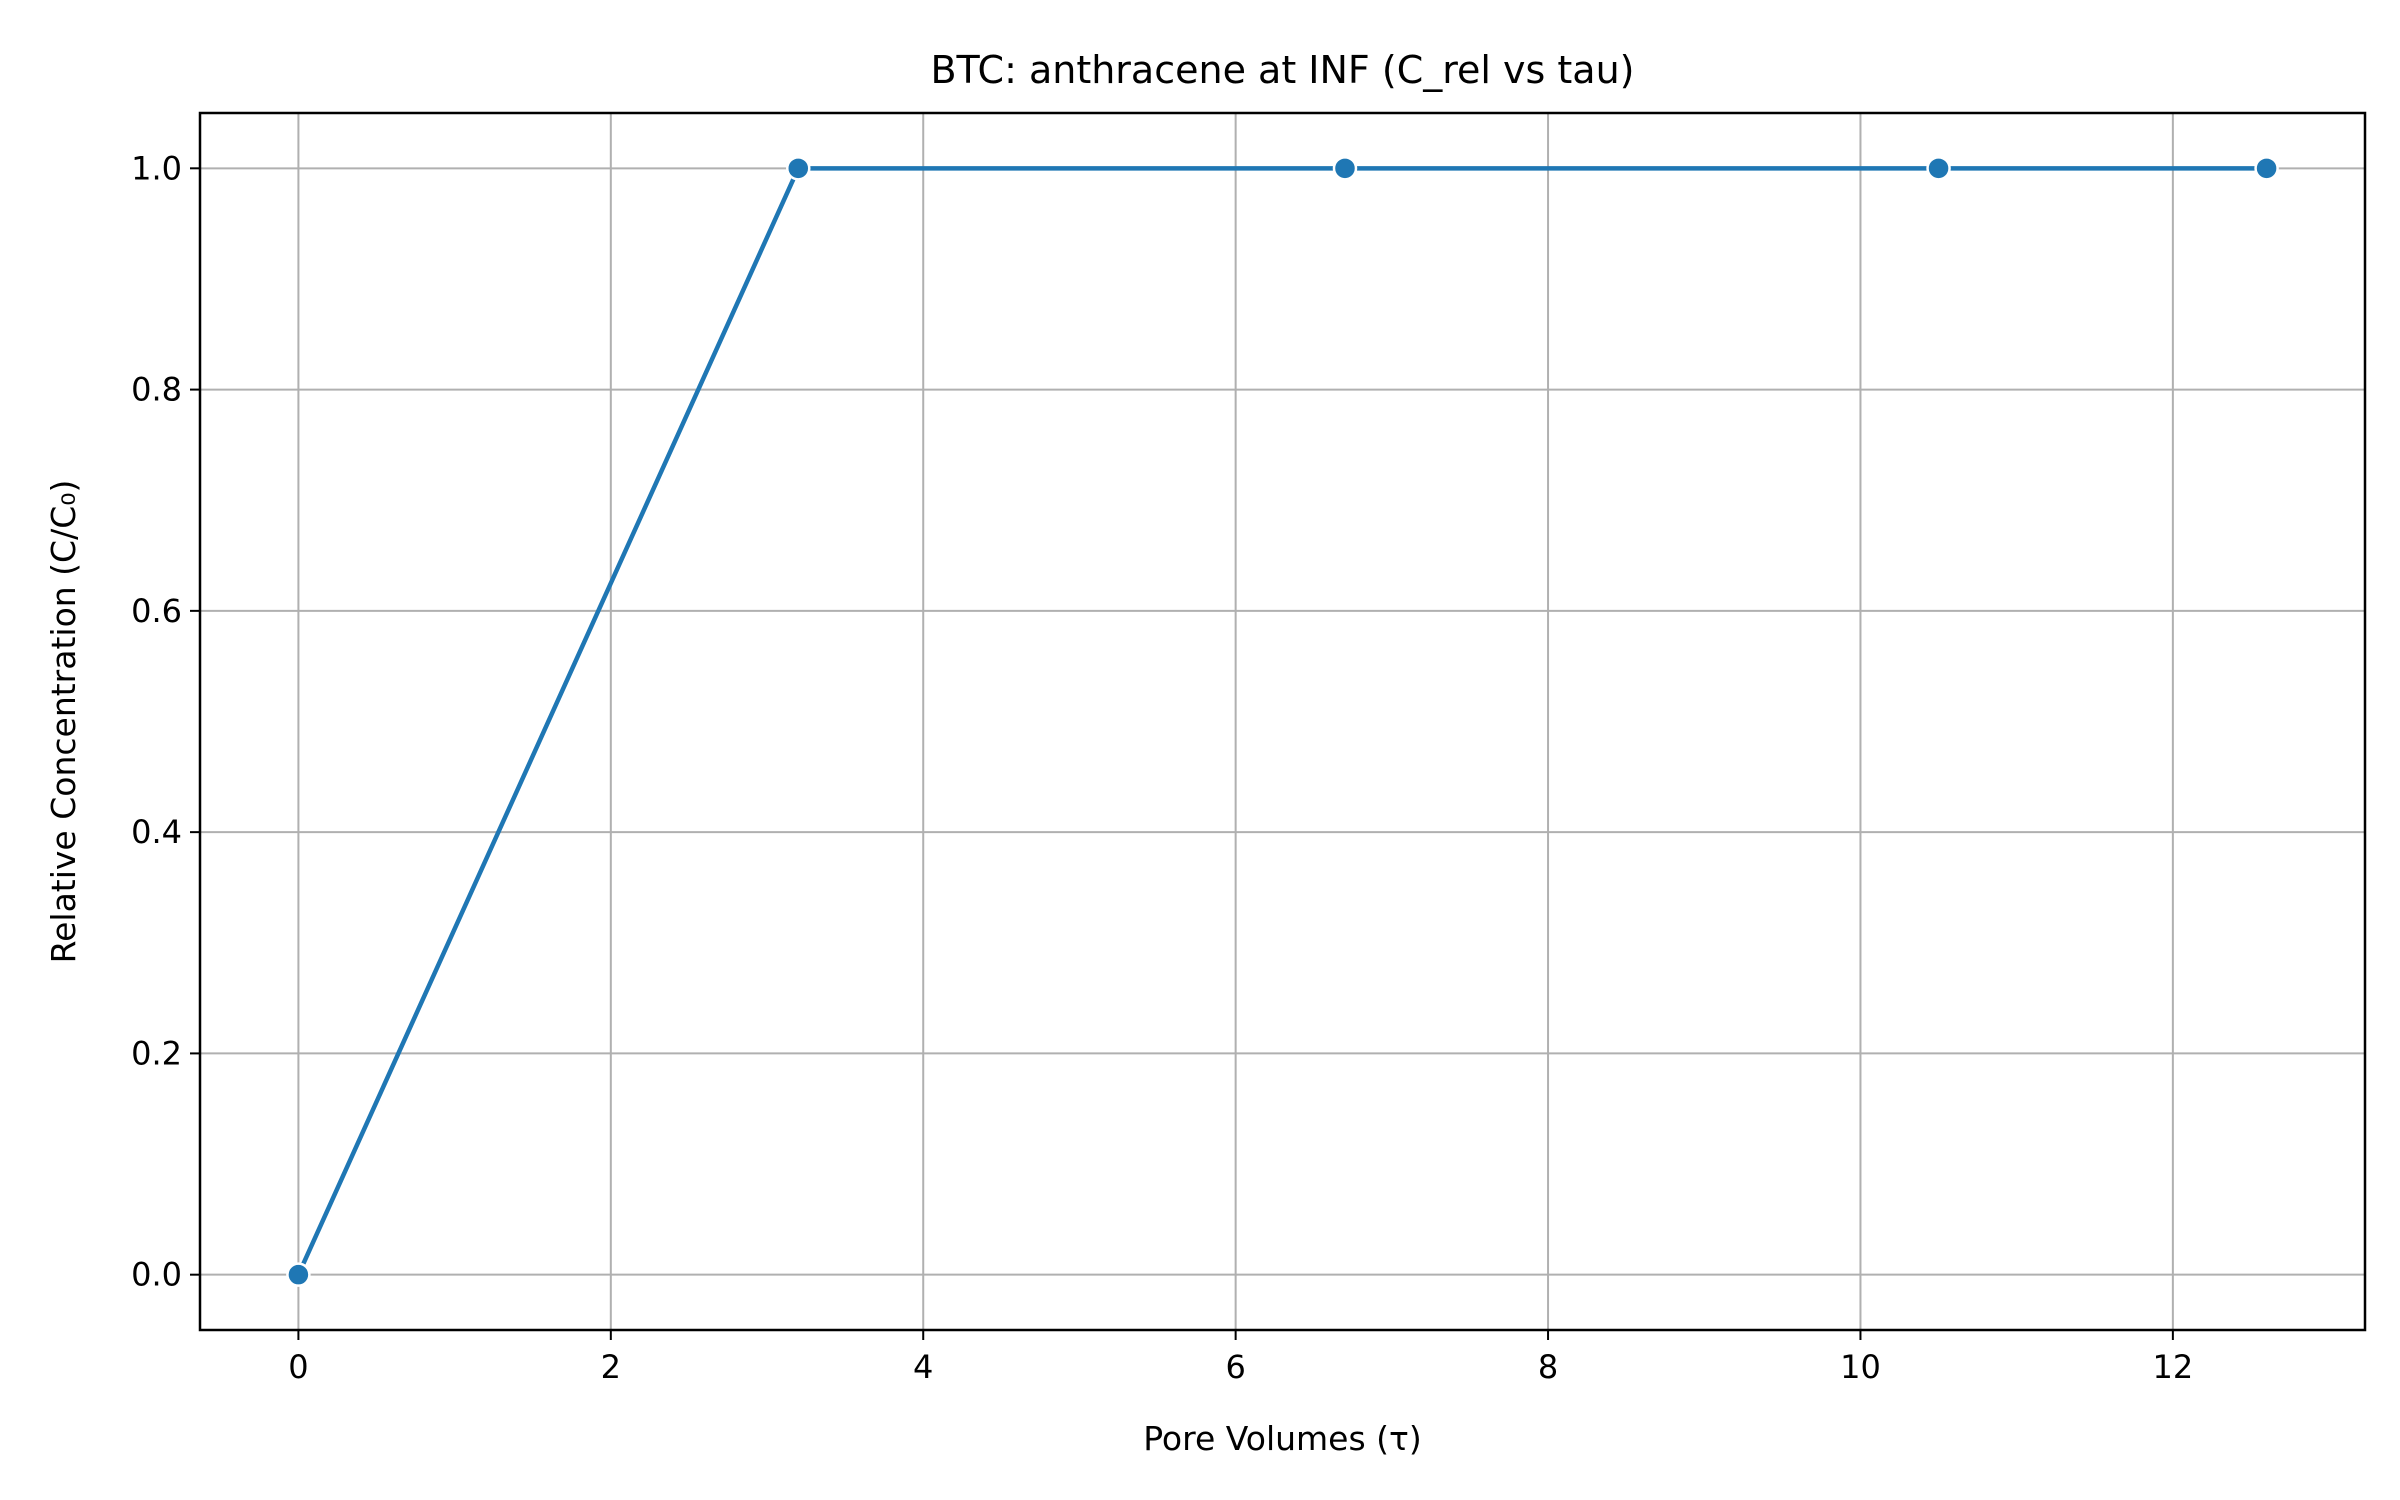 The height and width of the screenshot is (1500, 2400). Describe the element at coordinates (63, 722) in the screenshot. I see `y-axis-label: Relative Concentration (C/C₀)` at that location.